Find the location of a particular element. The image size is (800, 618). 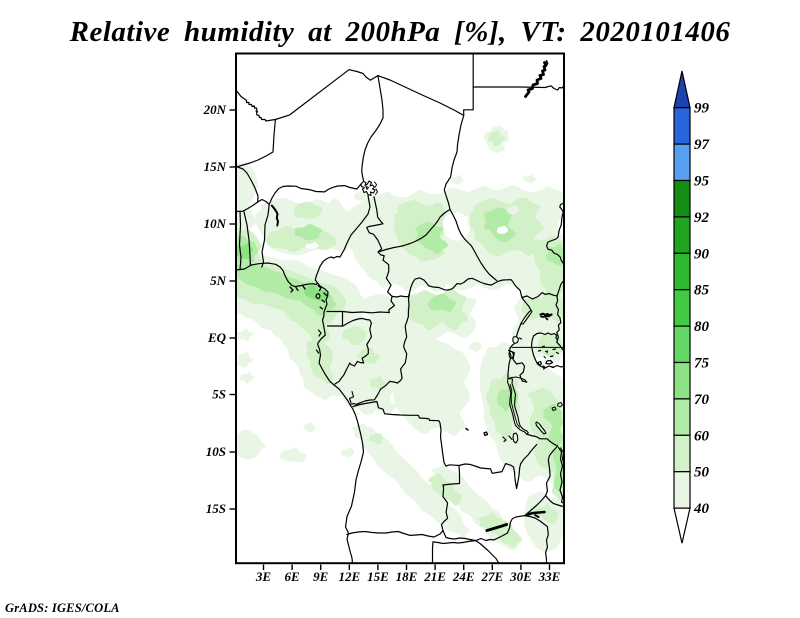

svg-text: 30E is located at coordinates (520, 576).